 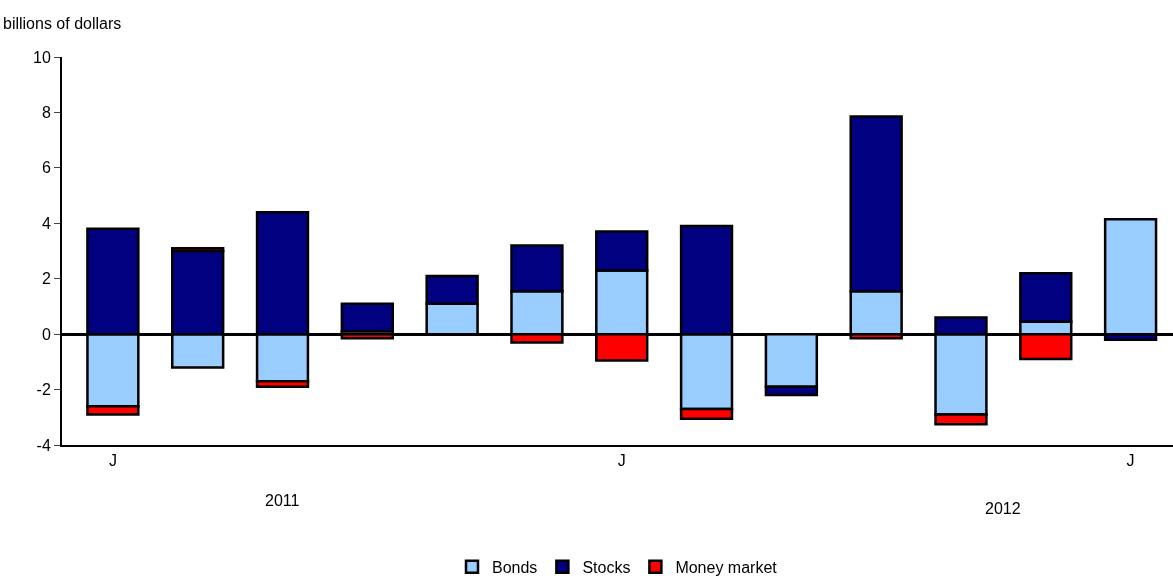 What do you see at coordinates (43, 445) in the screenshot?
I see `y-tick-label: -4` at bounding box center [43, 445].